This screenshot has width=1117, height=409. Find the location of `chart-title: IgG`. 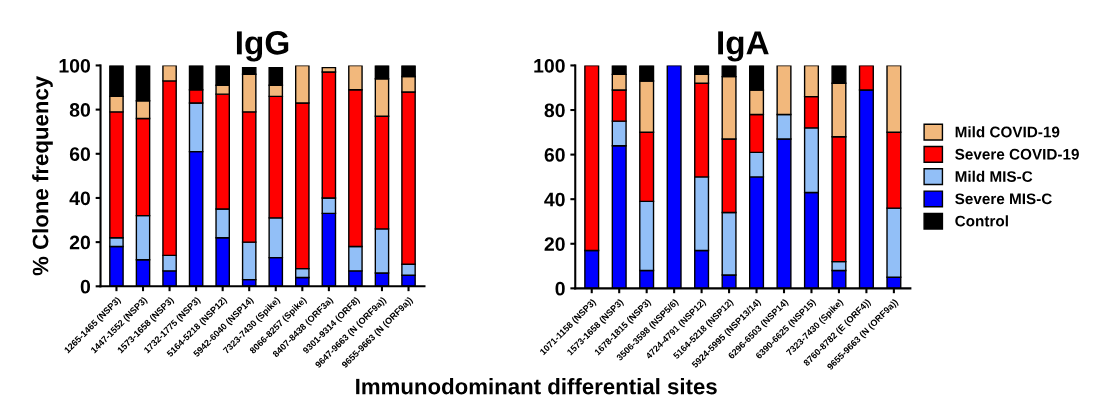

chart-title: IgG is located at coordinates (262, 46).